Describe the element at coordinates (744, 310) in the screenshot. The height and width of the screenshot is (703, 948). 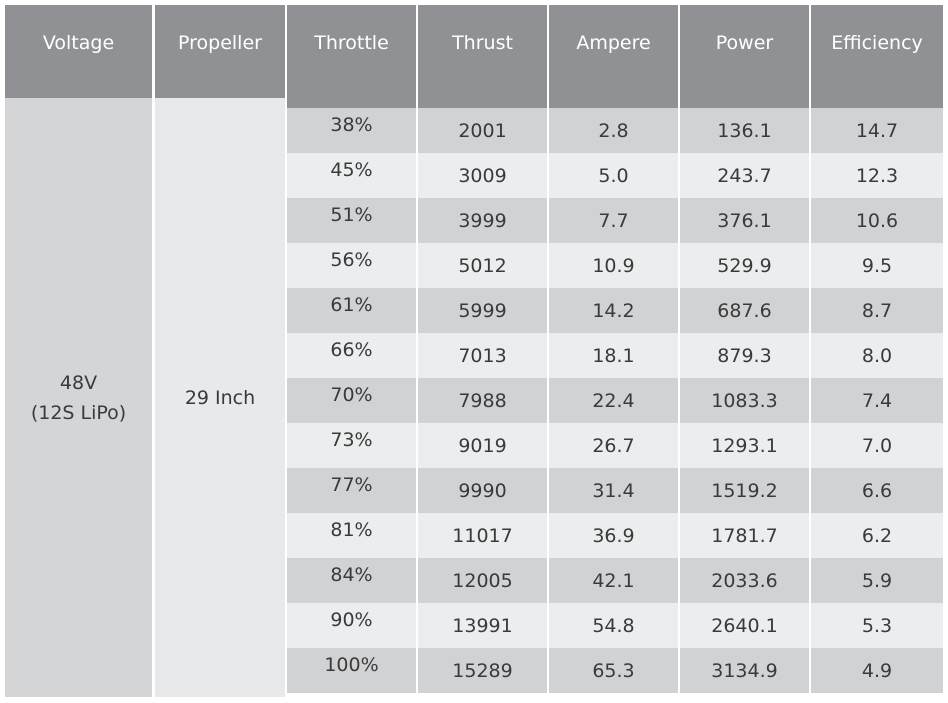
I see `power-cell: 687.6` at that location.